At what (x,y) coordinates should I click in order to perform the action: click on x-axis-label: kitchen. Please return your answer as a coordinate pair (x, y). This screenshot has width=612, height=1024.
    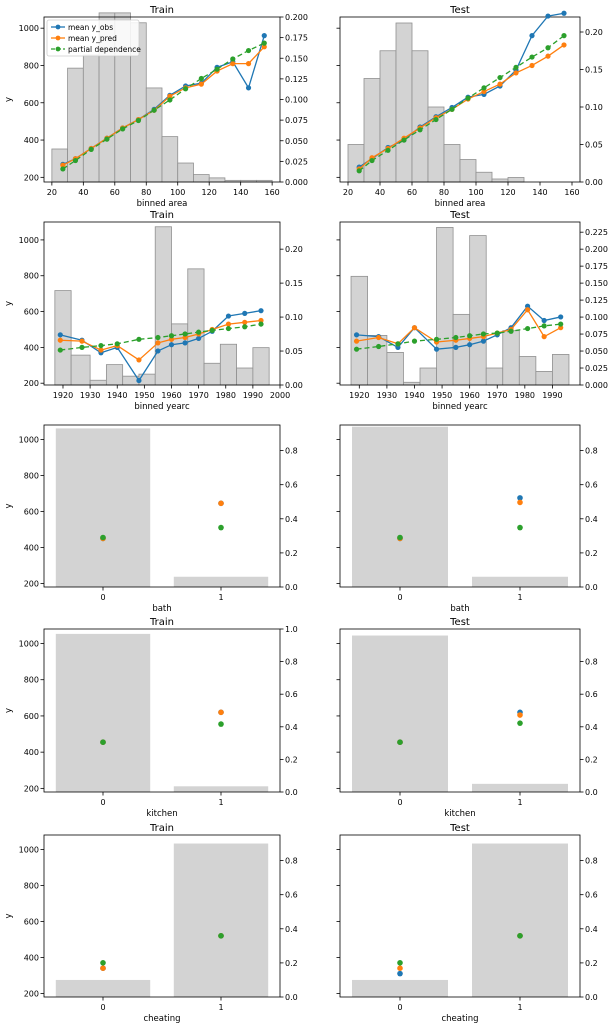
    Looking at the image, I should click on (161, 814).